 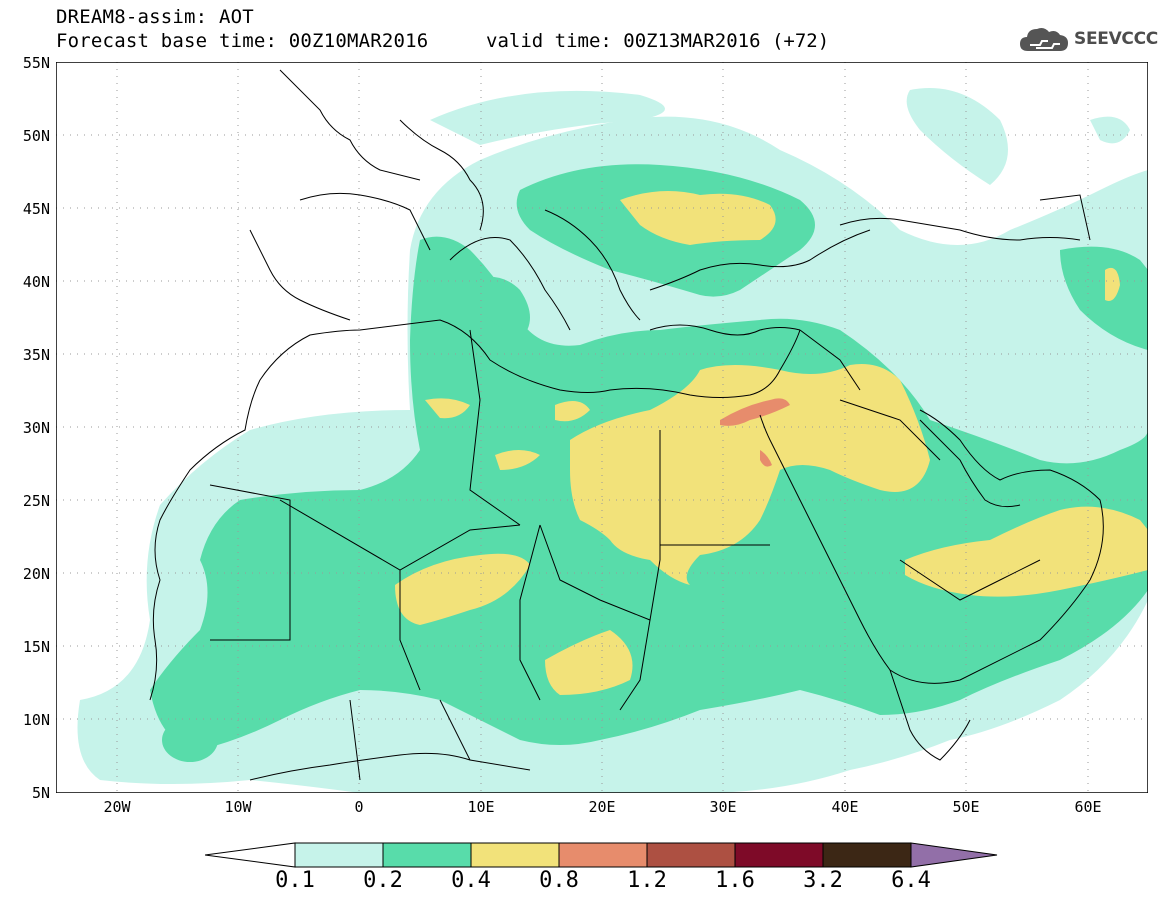 I want to click on lon-label-30e: 30E, so click(x=723, y=807).